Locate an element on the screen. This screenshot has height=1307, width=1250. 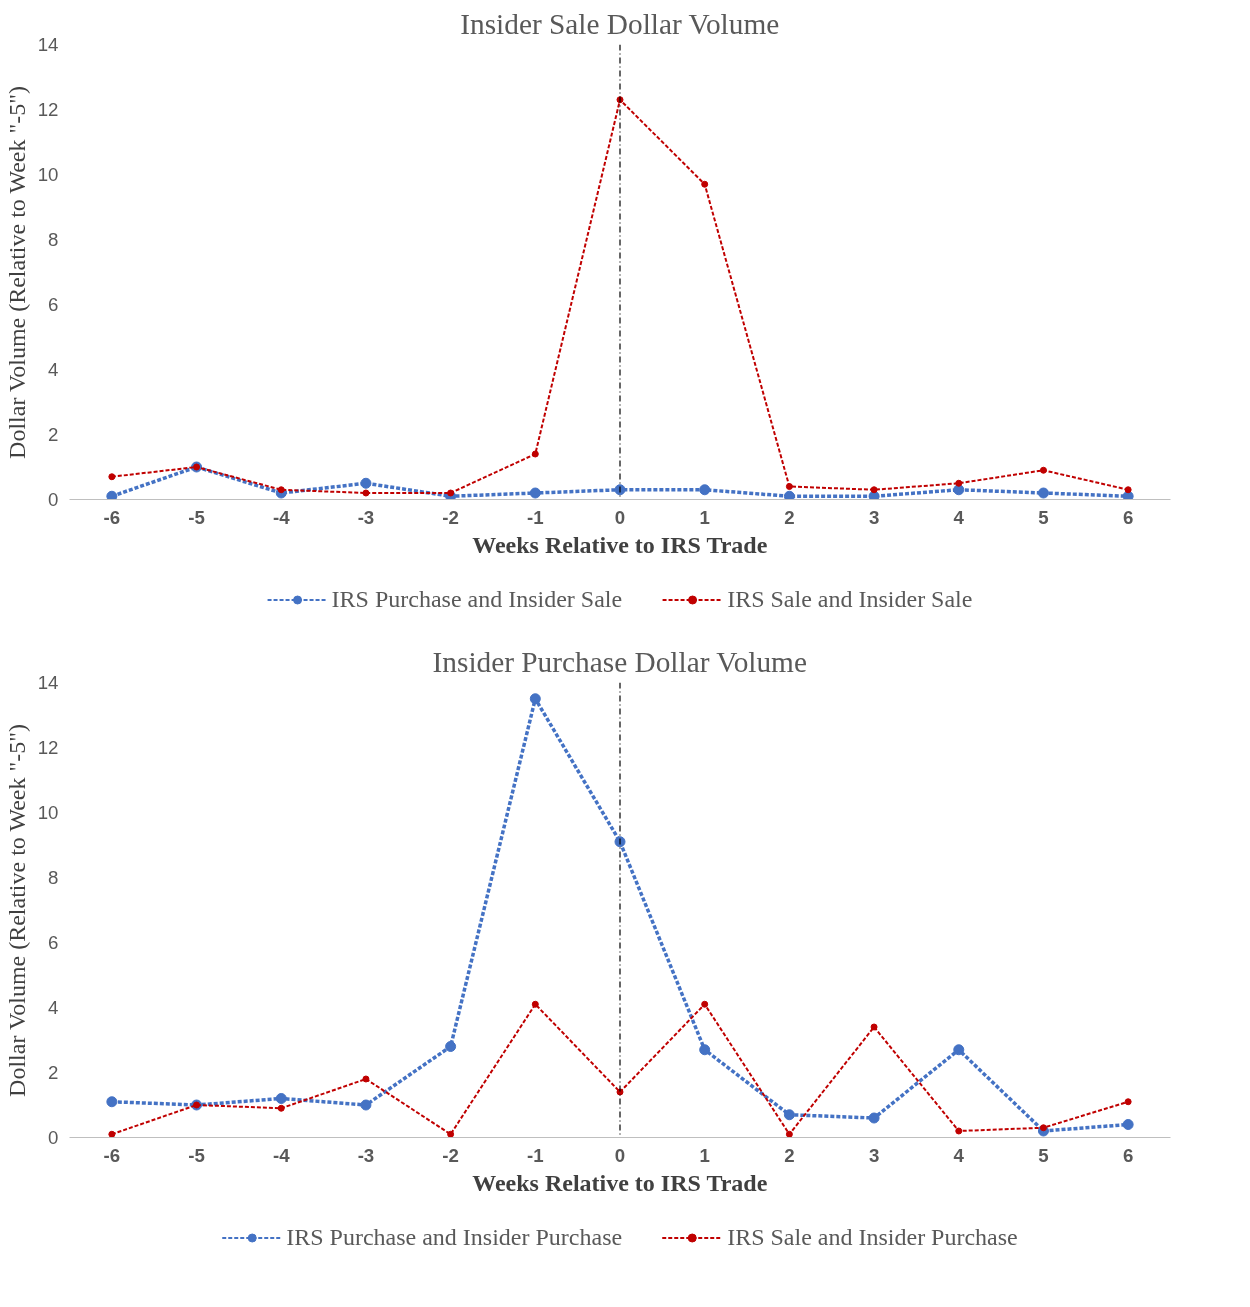
chart-title: Insider Purchase Dollar Volume is located at coordinates (619, 661).